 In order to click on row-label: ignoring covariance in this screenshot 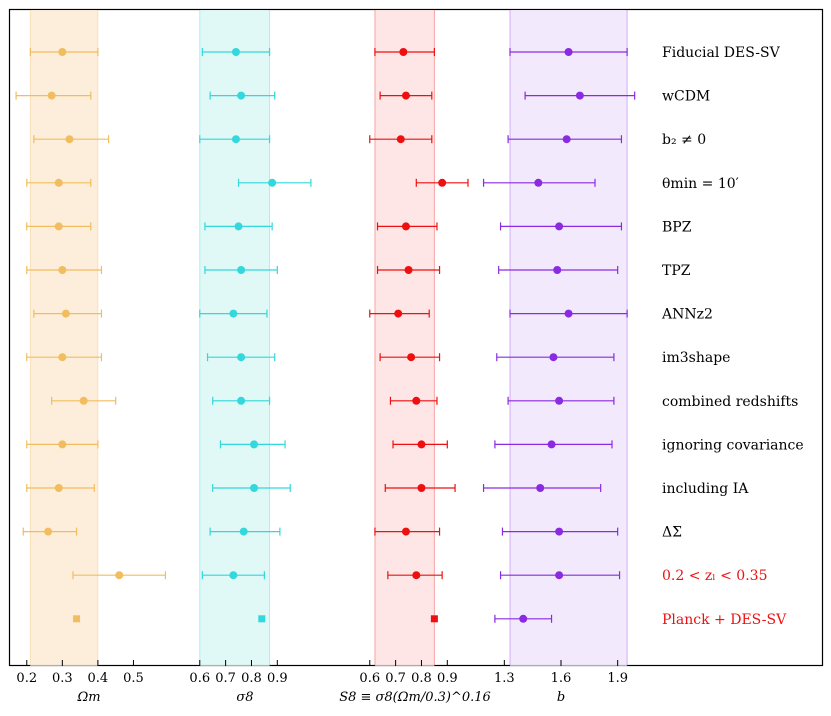, I will do `click(733, 445)`.